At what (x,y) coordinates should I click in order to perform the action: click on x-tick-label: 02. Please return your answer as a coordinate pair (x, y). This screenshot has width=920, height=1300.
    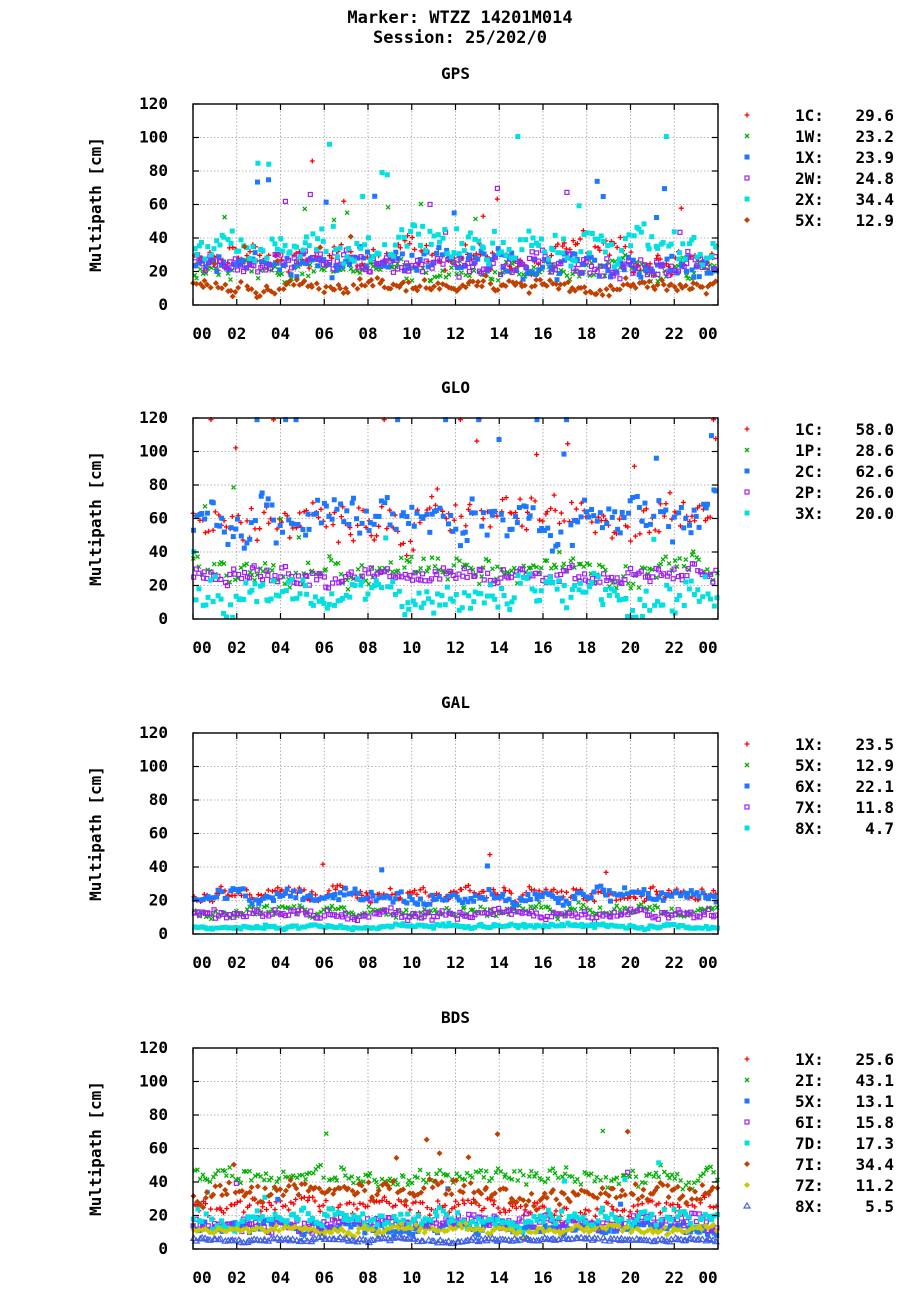
    Looking at the image, I should click on (236, 333).